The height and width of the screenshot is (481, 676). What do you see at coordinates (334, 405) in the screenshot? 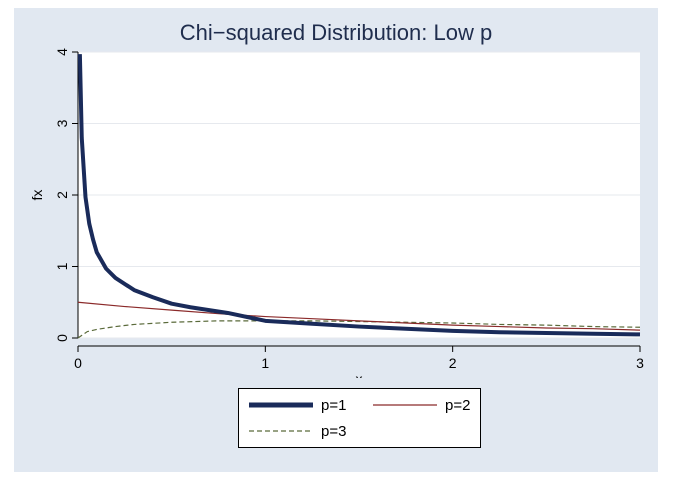
I see `legend-label-p1: p=1` at bounding box center [334, 405].